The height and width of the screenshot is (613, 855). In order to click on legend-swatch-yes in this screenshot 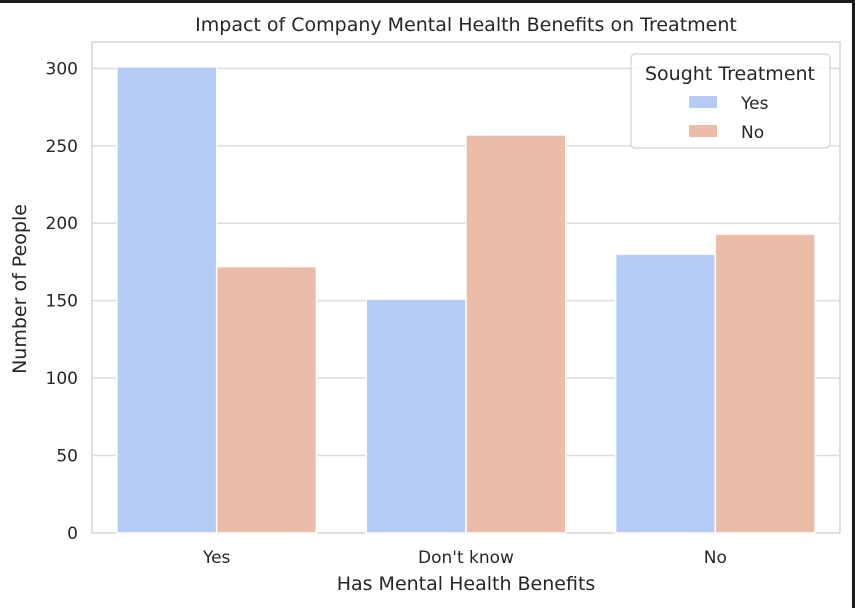, I will do `click(703, 102)`.